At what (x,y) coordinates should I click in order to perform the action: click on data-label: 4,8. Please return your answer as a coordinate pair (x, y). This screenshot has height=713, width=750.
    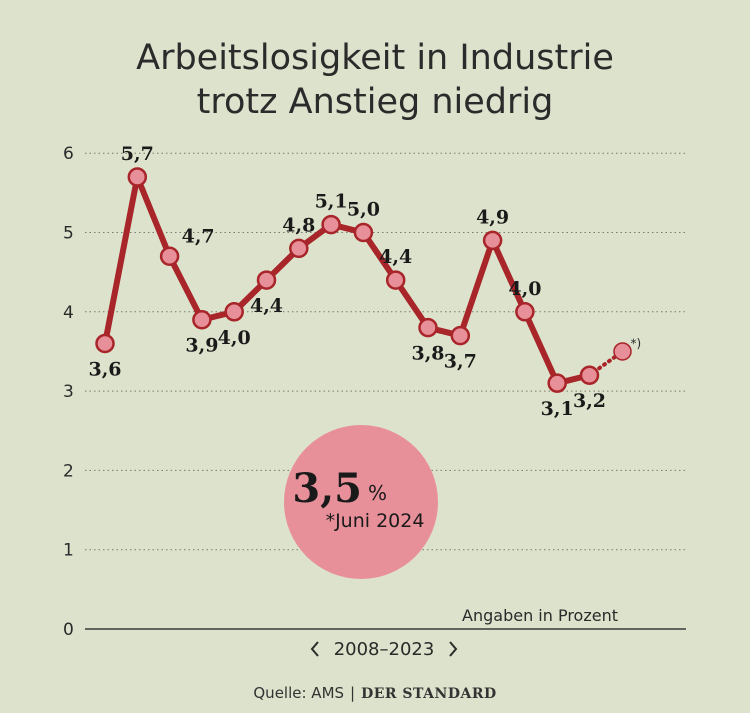
    Looking at the image, I should click on (298, 225).